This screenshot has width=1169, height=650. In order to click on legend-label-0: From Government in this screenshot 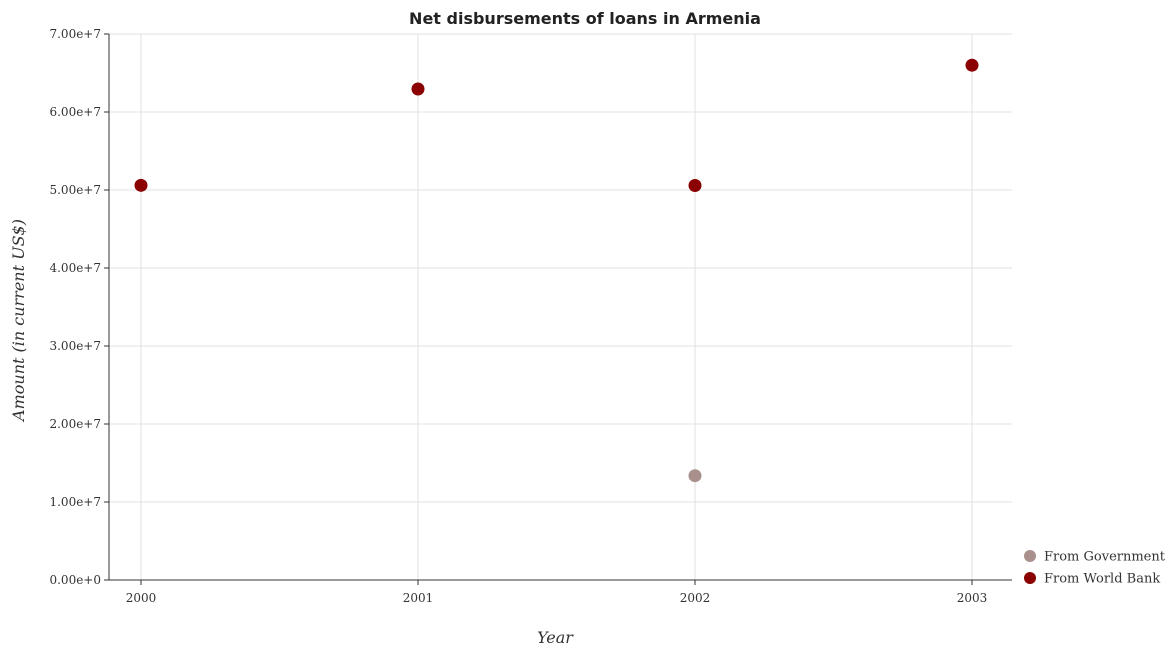, I will do `click(1105, 557)`.